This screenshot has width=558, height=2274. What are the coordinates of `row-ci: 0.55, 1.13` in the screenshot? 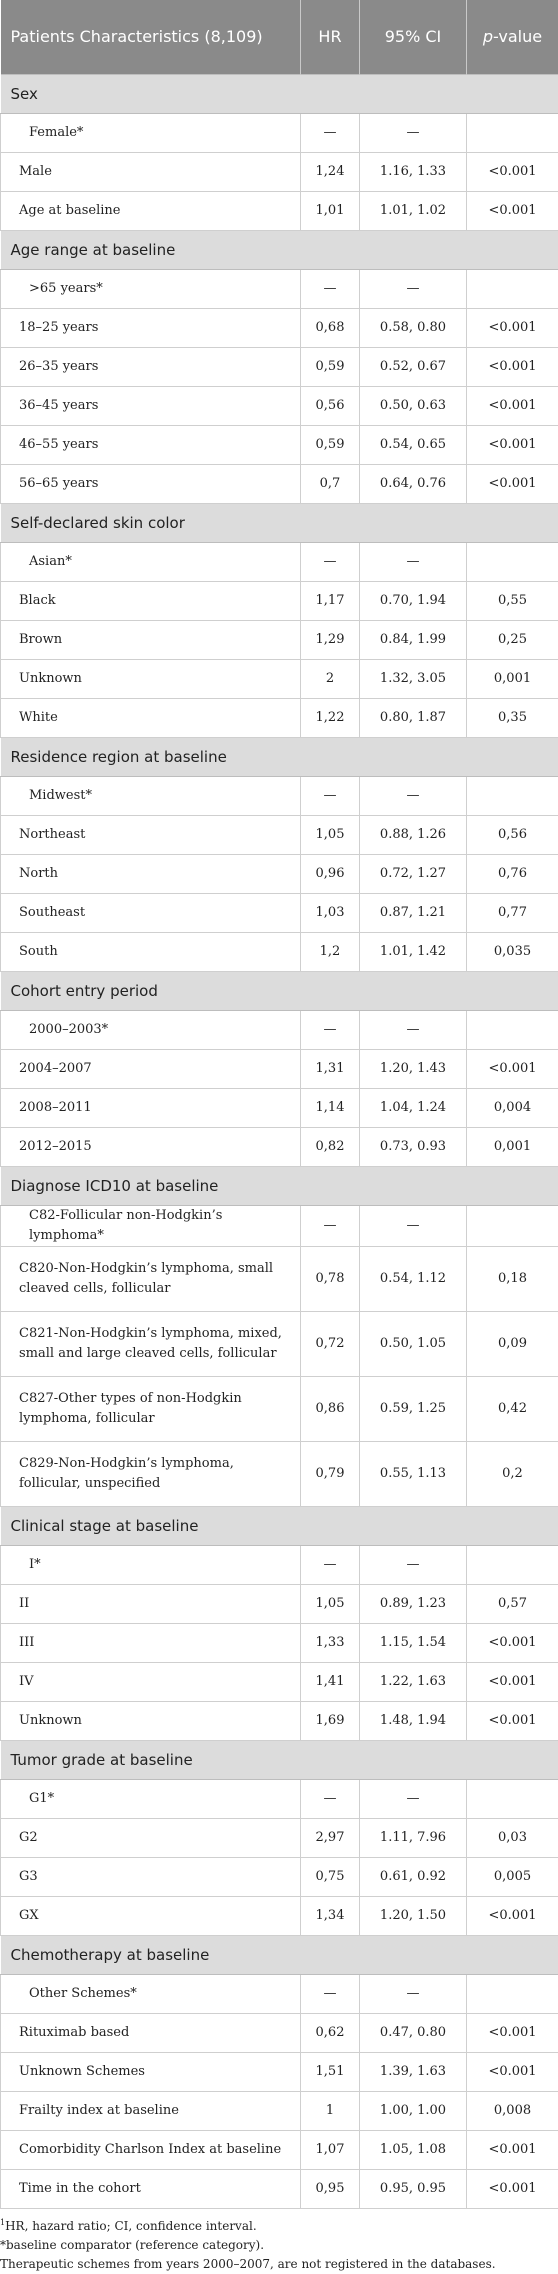 It's located at (413, 1474).